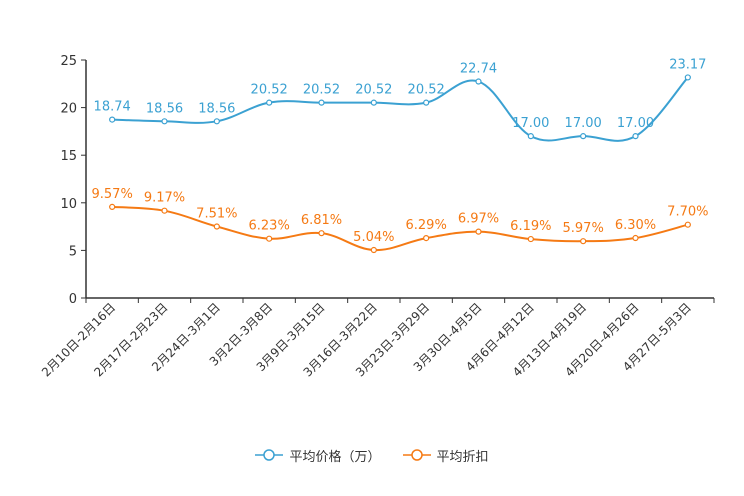 The image size is (744, 496). What do you see at coordinates (687, 64) in the screenshot?
I see `price-data-label: 23.17` at bounding box center [687, 64].